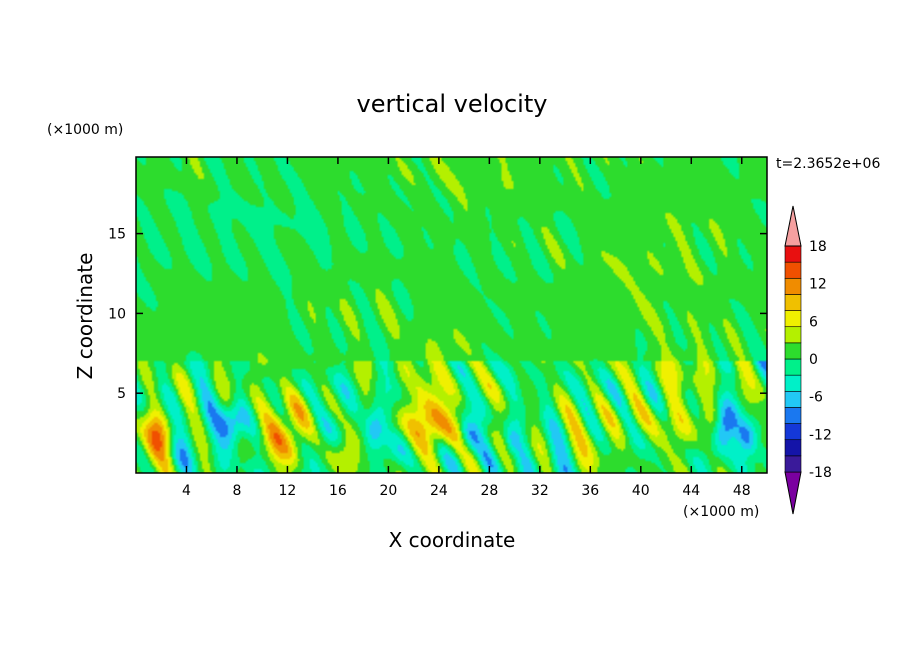  What do you see at coordinates (793, 226) in the screenshot?
I see `colorbar-extend-high` at bounding box center [793, 226].